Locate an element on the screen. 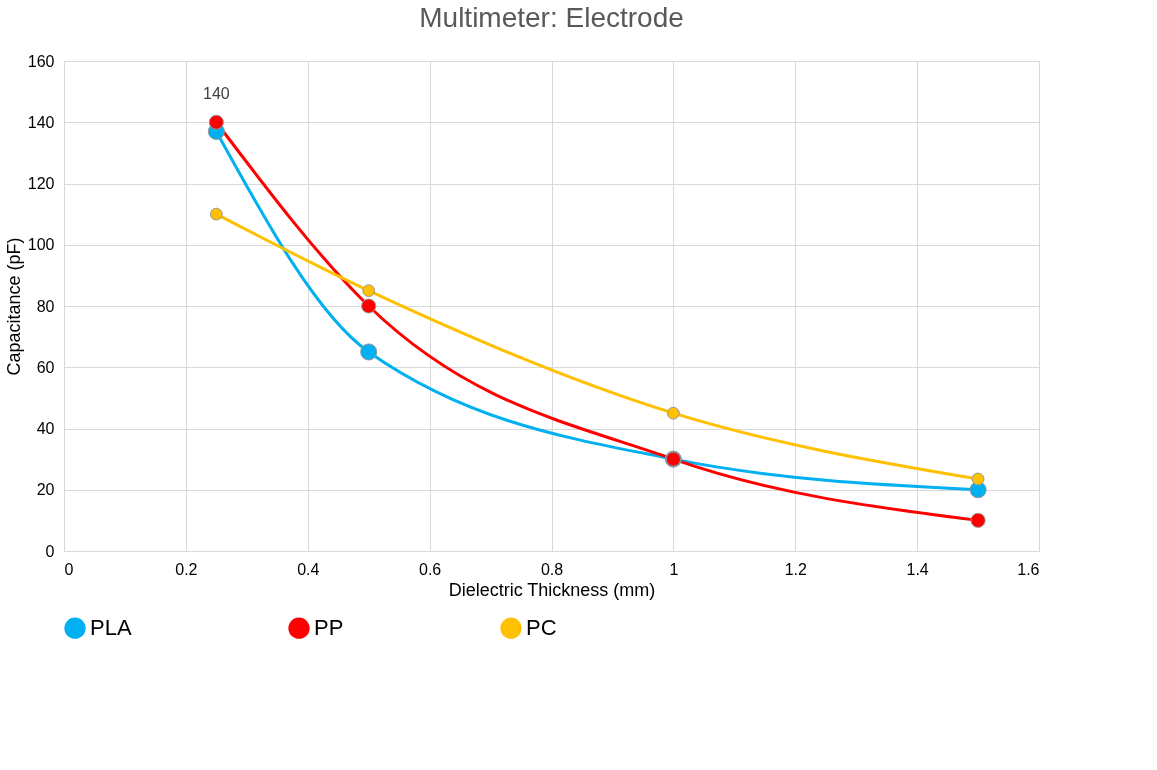  x-tick-label: 0.2 is located at coordinates (186, 569).